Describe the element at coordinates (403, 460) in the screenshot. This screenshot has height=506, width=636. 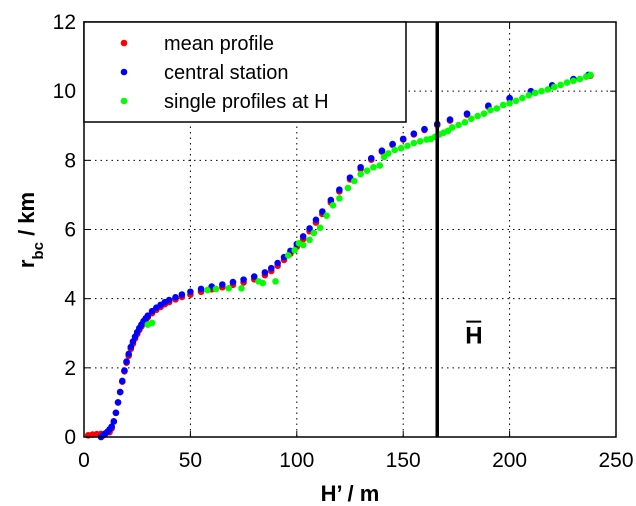
I see `x-tick-label: 150` at that location.